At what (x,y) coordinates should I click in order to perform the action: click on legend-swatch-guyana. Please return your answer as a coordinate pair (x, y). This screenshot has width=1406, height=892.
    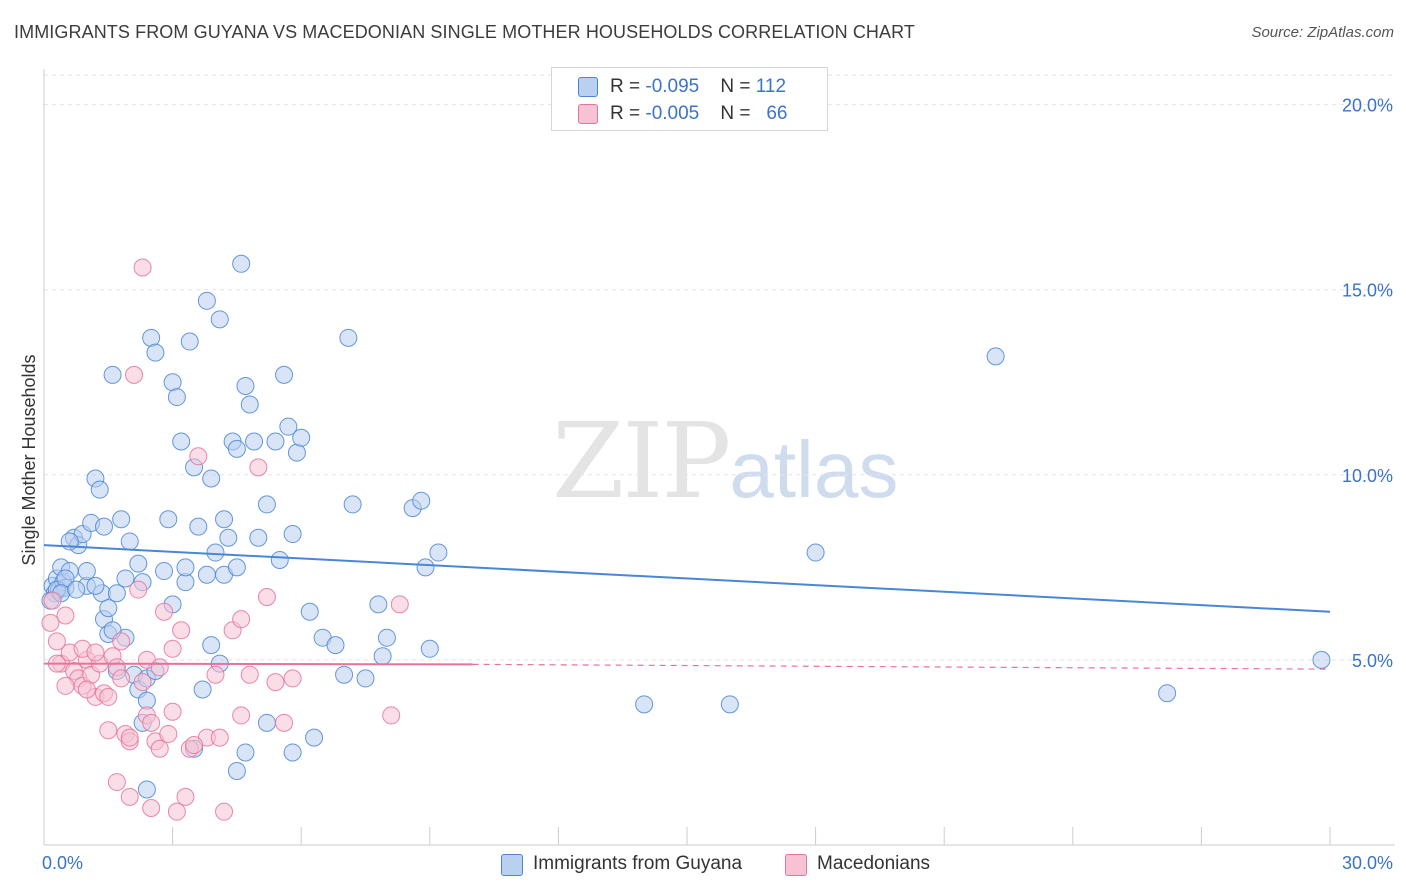
    Looking at the image, I should click on (588, 87).